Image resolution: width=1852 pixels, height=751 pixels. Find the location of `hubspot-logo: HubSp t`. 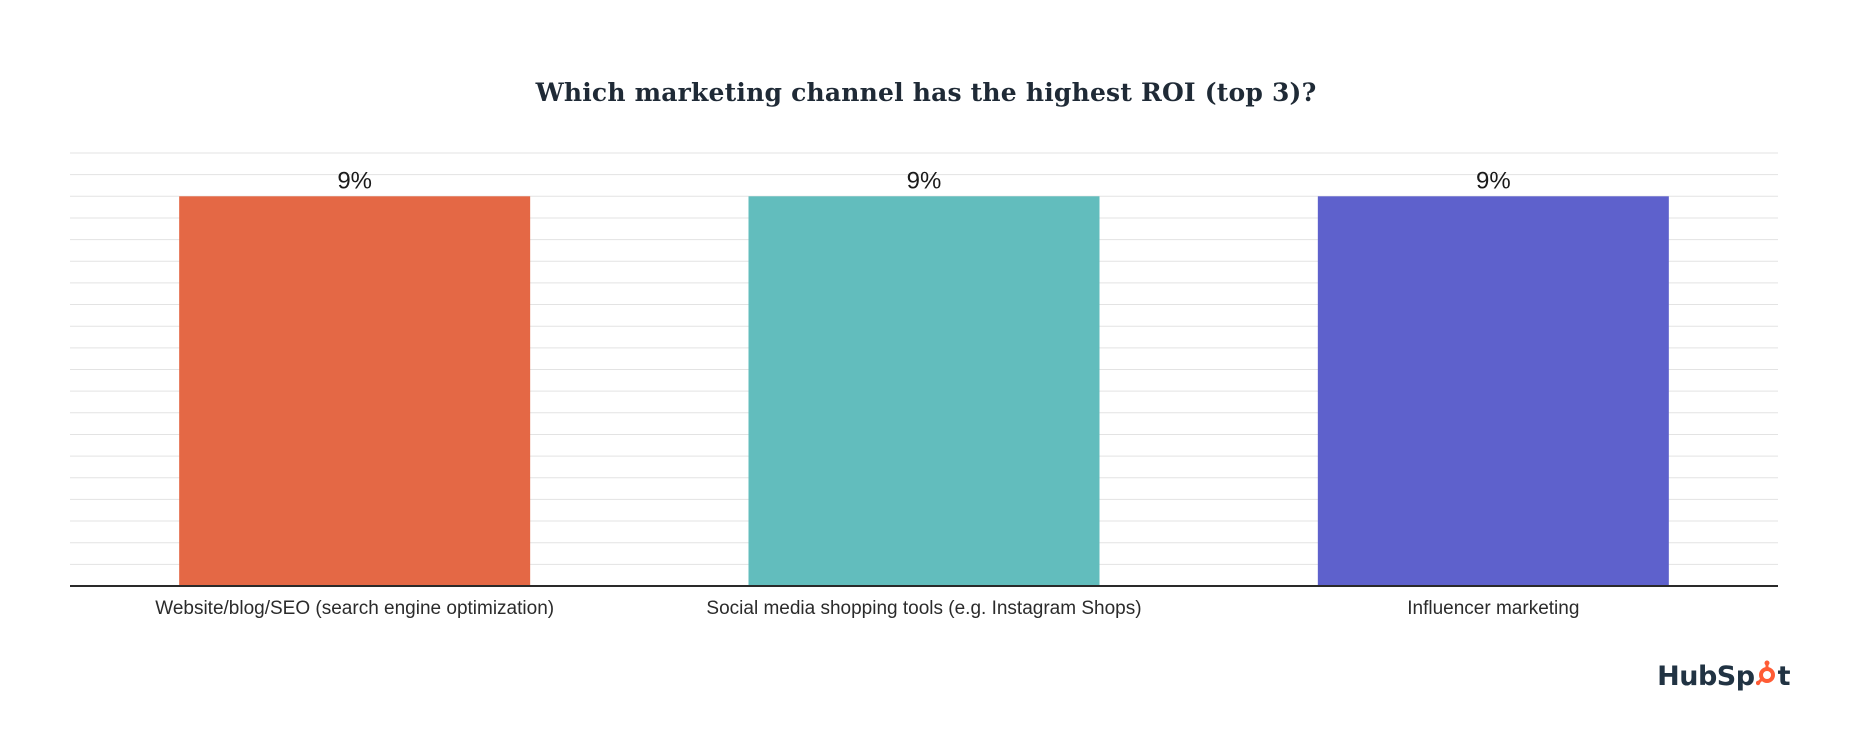

hubspot-logo: HubSp t is located at coordinates (1724, 676).